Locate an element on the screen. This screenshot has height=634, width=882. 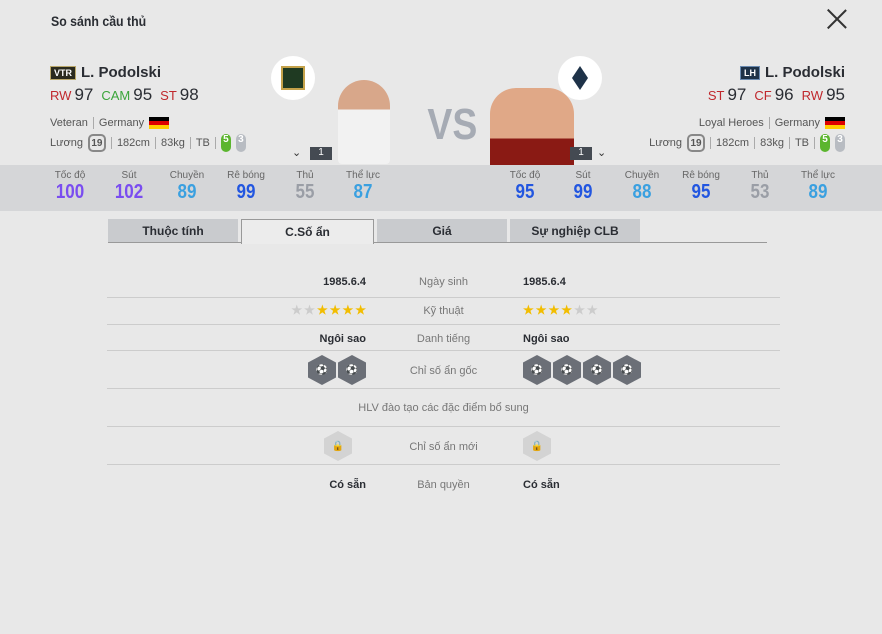
stat-value: 102 is located at coordinates (129, 192).